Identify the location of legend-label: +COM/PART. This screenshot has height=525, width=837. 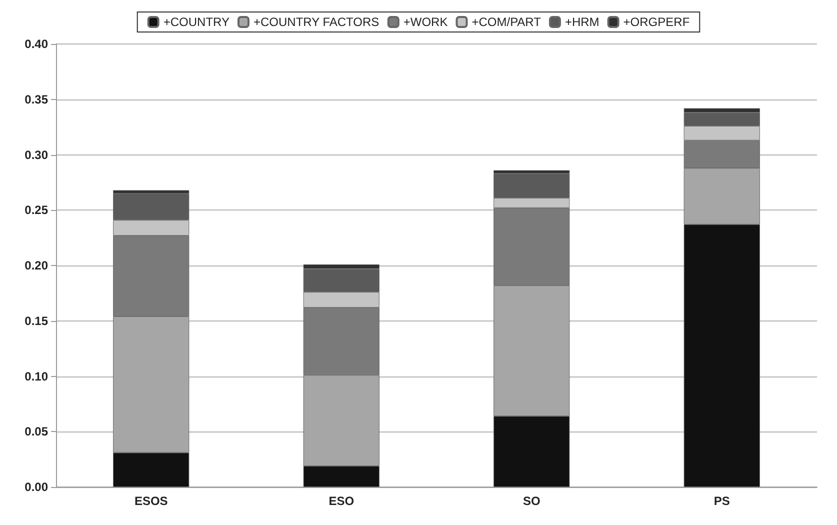
(507, 22).